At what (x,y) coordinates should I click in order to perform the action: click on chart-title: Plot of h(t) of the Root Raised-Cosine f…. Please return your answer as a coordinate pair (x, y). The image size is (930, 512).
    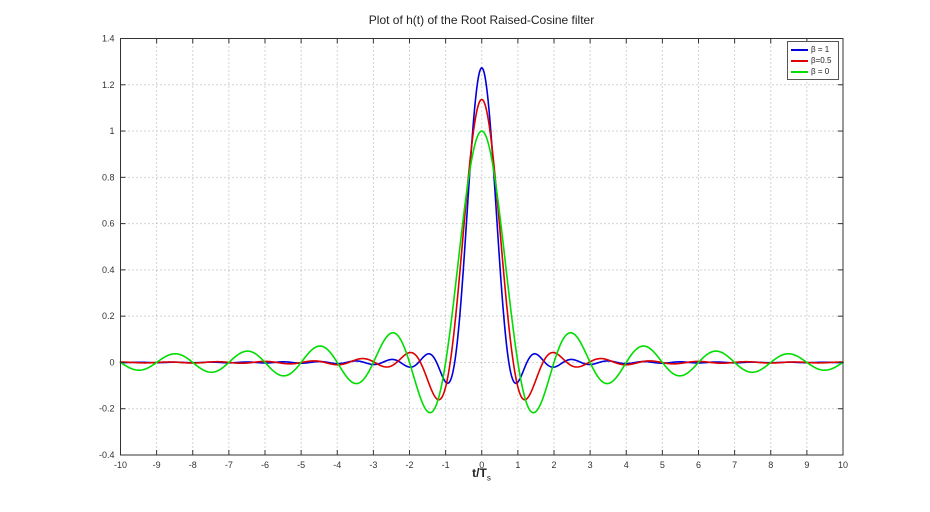
    Looking at the image, I should click on (481, 20).